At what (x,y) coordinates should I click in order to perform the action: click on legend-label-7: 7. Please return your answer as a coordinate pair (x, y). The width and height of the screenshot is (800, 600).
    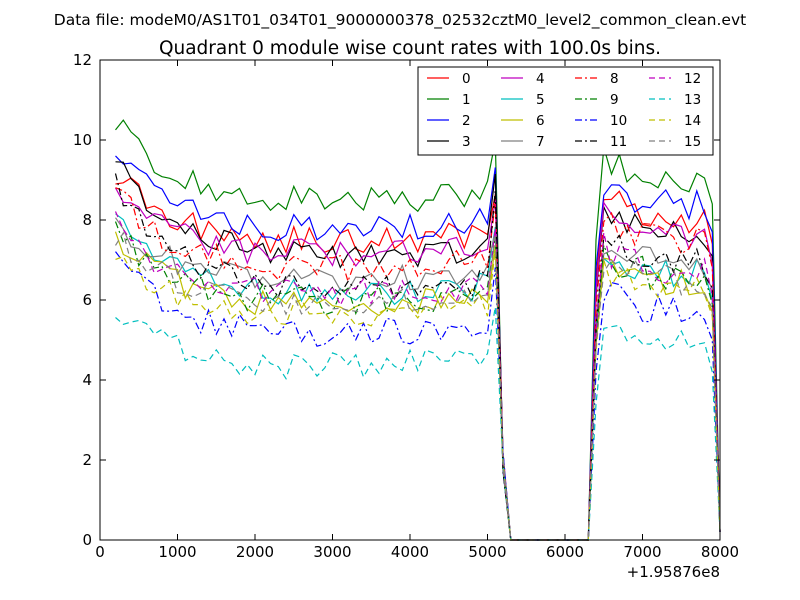
    Looking at the image, I should click on (540, 142).